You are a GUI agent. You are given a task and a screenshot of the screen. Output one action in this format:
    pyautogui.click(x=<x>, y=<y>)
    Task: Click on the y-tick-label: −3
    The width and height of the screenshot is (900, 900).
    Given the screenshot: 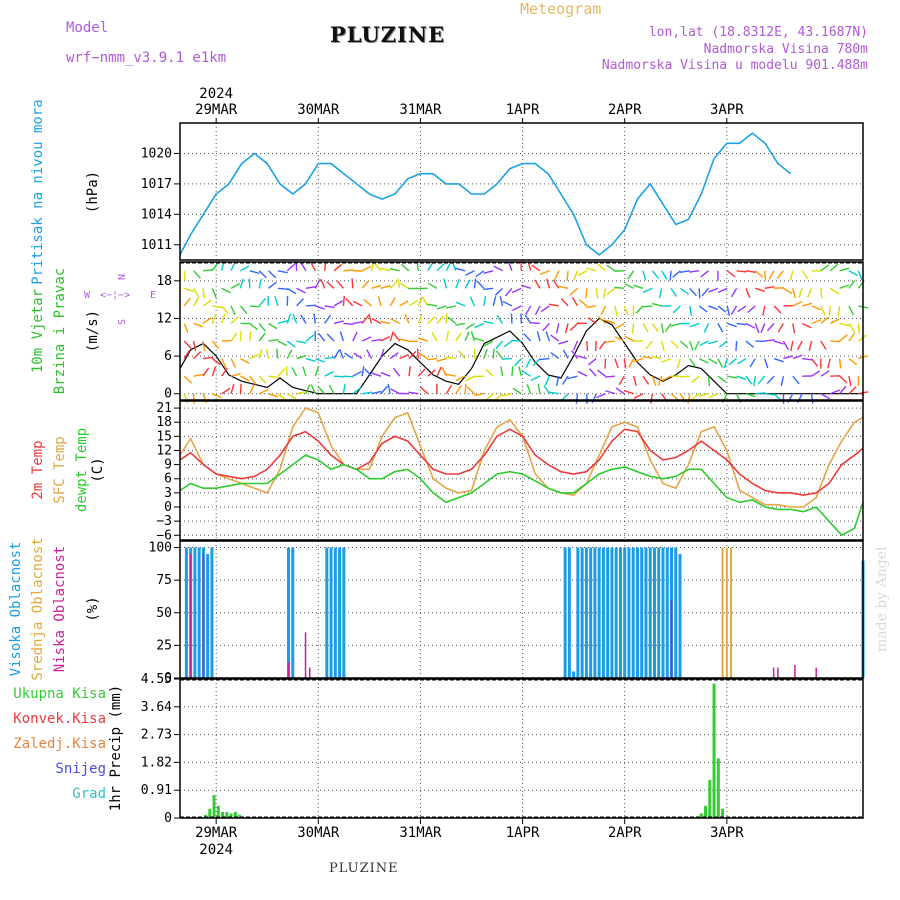 What is the action you would take?
    pyautogui.click(x=164, y=521)
    